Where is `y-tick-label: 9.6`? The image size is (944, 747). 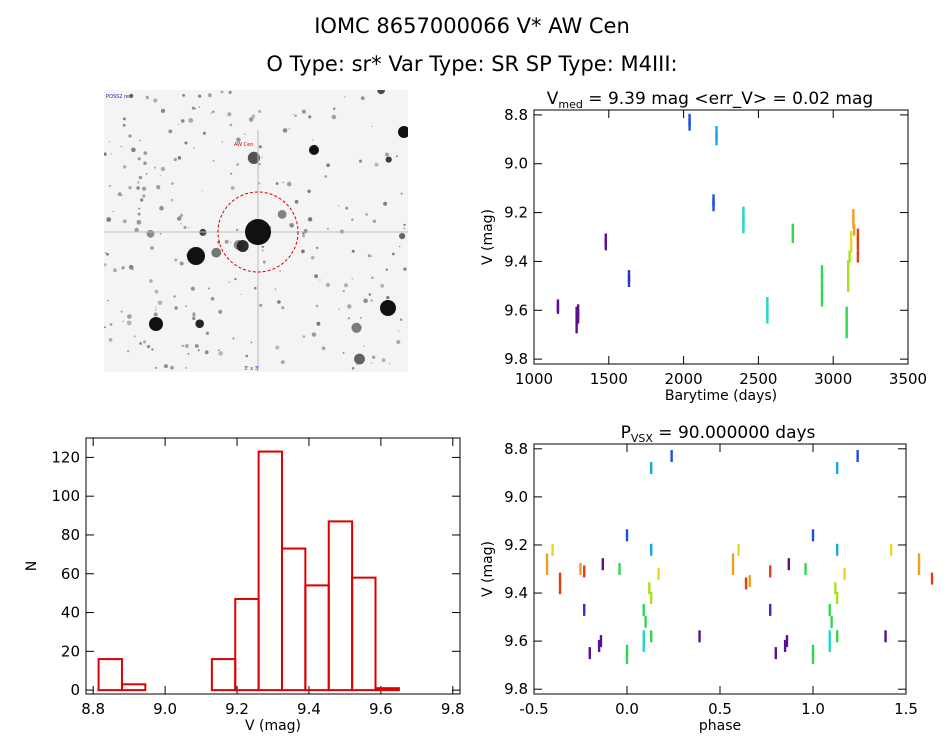 y-tick-label: 9.6 is located at coordinates (516, 310).